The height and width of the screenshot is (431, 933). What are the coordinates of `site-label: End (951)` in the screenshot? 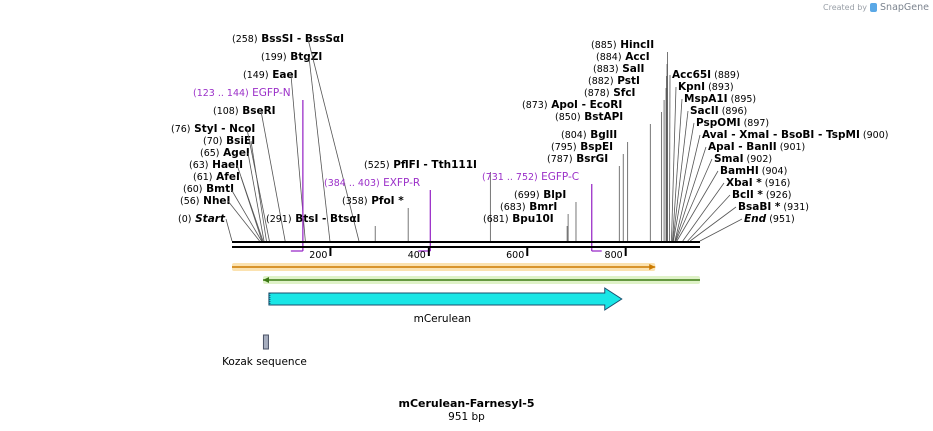 It's located at (769, 219).